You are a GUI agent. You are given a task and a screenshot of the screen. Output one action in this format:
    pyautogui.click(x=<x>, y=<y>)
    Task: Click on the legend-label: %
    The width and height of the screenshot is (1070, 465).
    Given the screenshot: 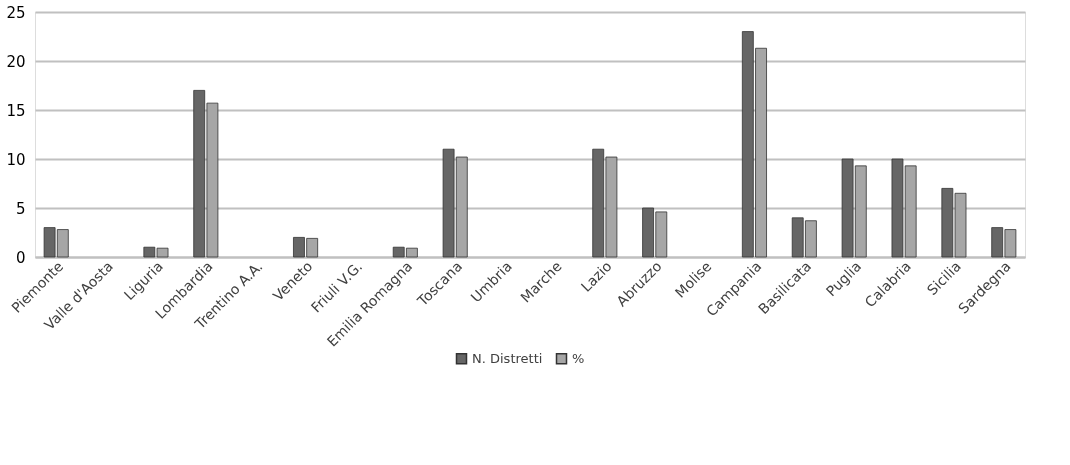 What is the action you would take?
    pyautogui.click(x=578, y=358)
    